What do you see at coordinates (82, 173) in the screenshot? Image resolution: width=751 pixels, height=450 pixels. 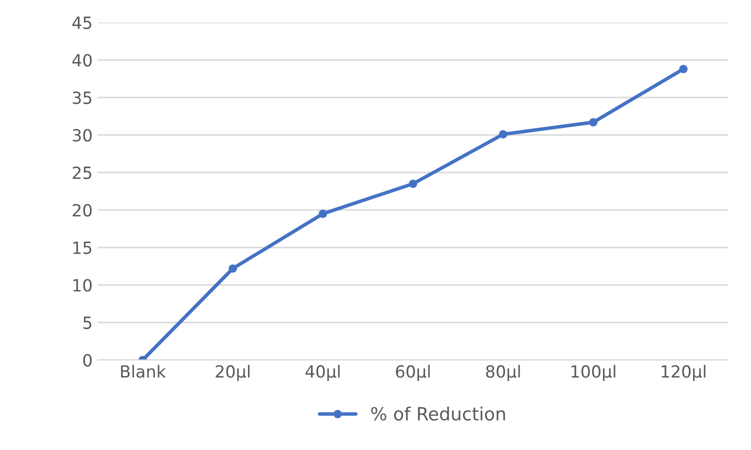 I see `y-tick-label: 25` at bounding box center [82, 173].